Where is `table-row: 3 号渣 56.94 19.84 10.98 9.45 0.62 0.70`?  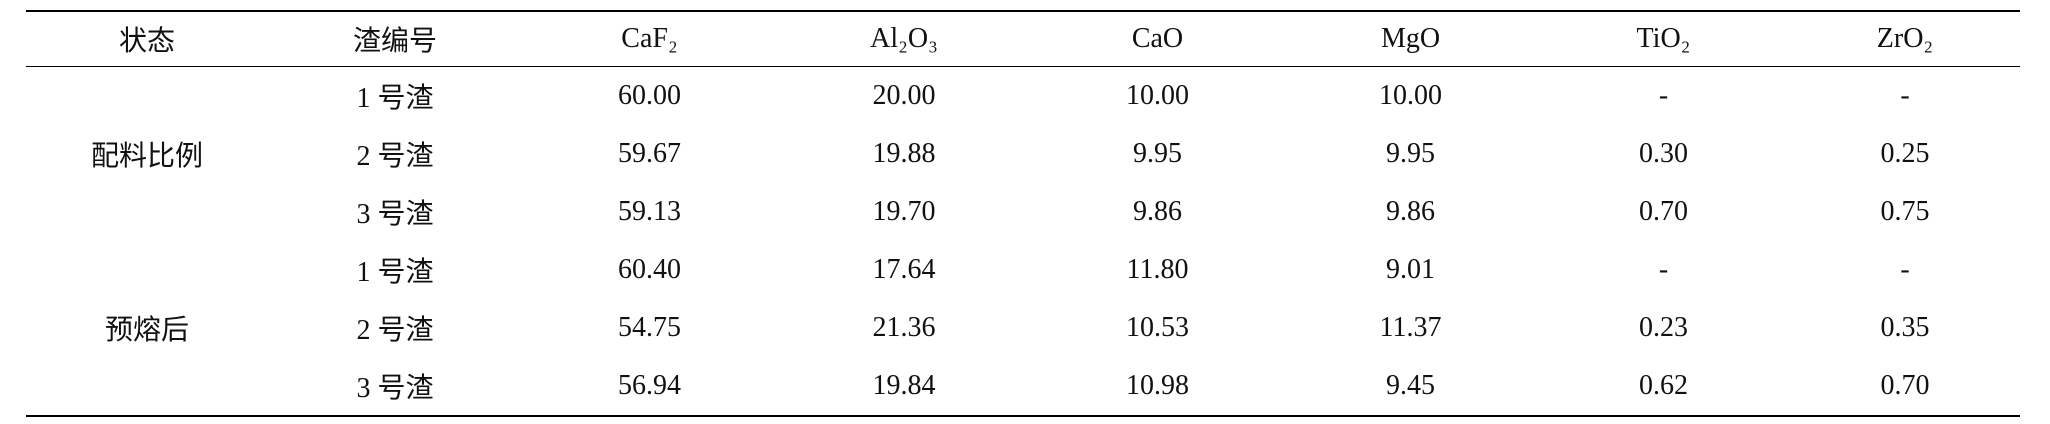 table-row: 3 号渣 56.94 19.84 10.98 9.45 0.62 0.70 is located at coordinates (1023, 387).